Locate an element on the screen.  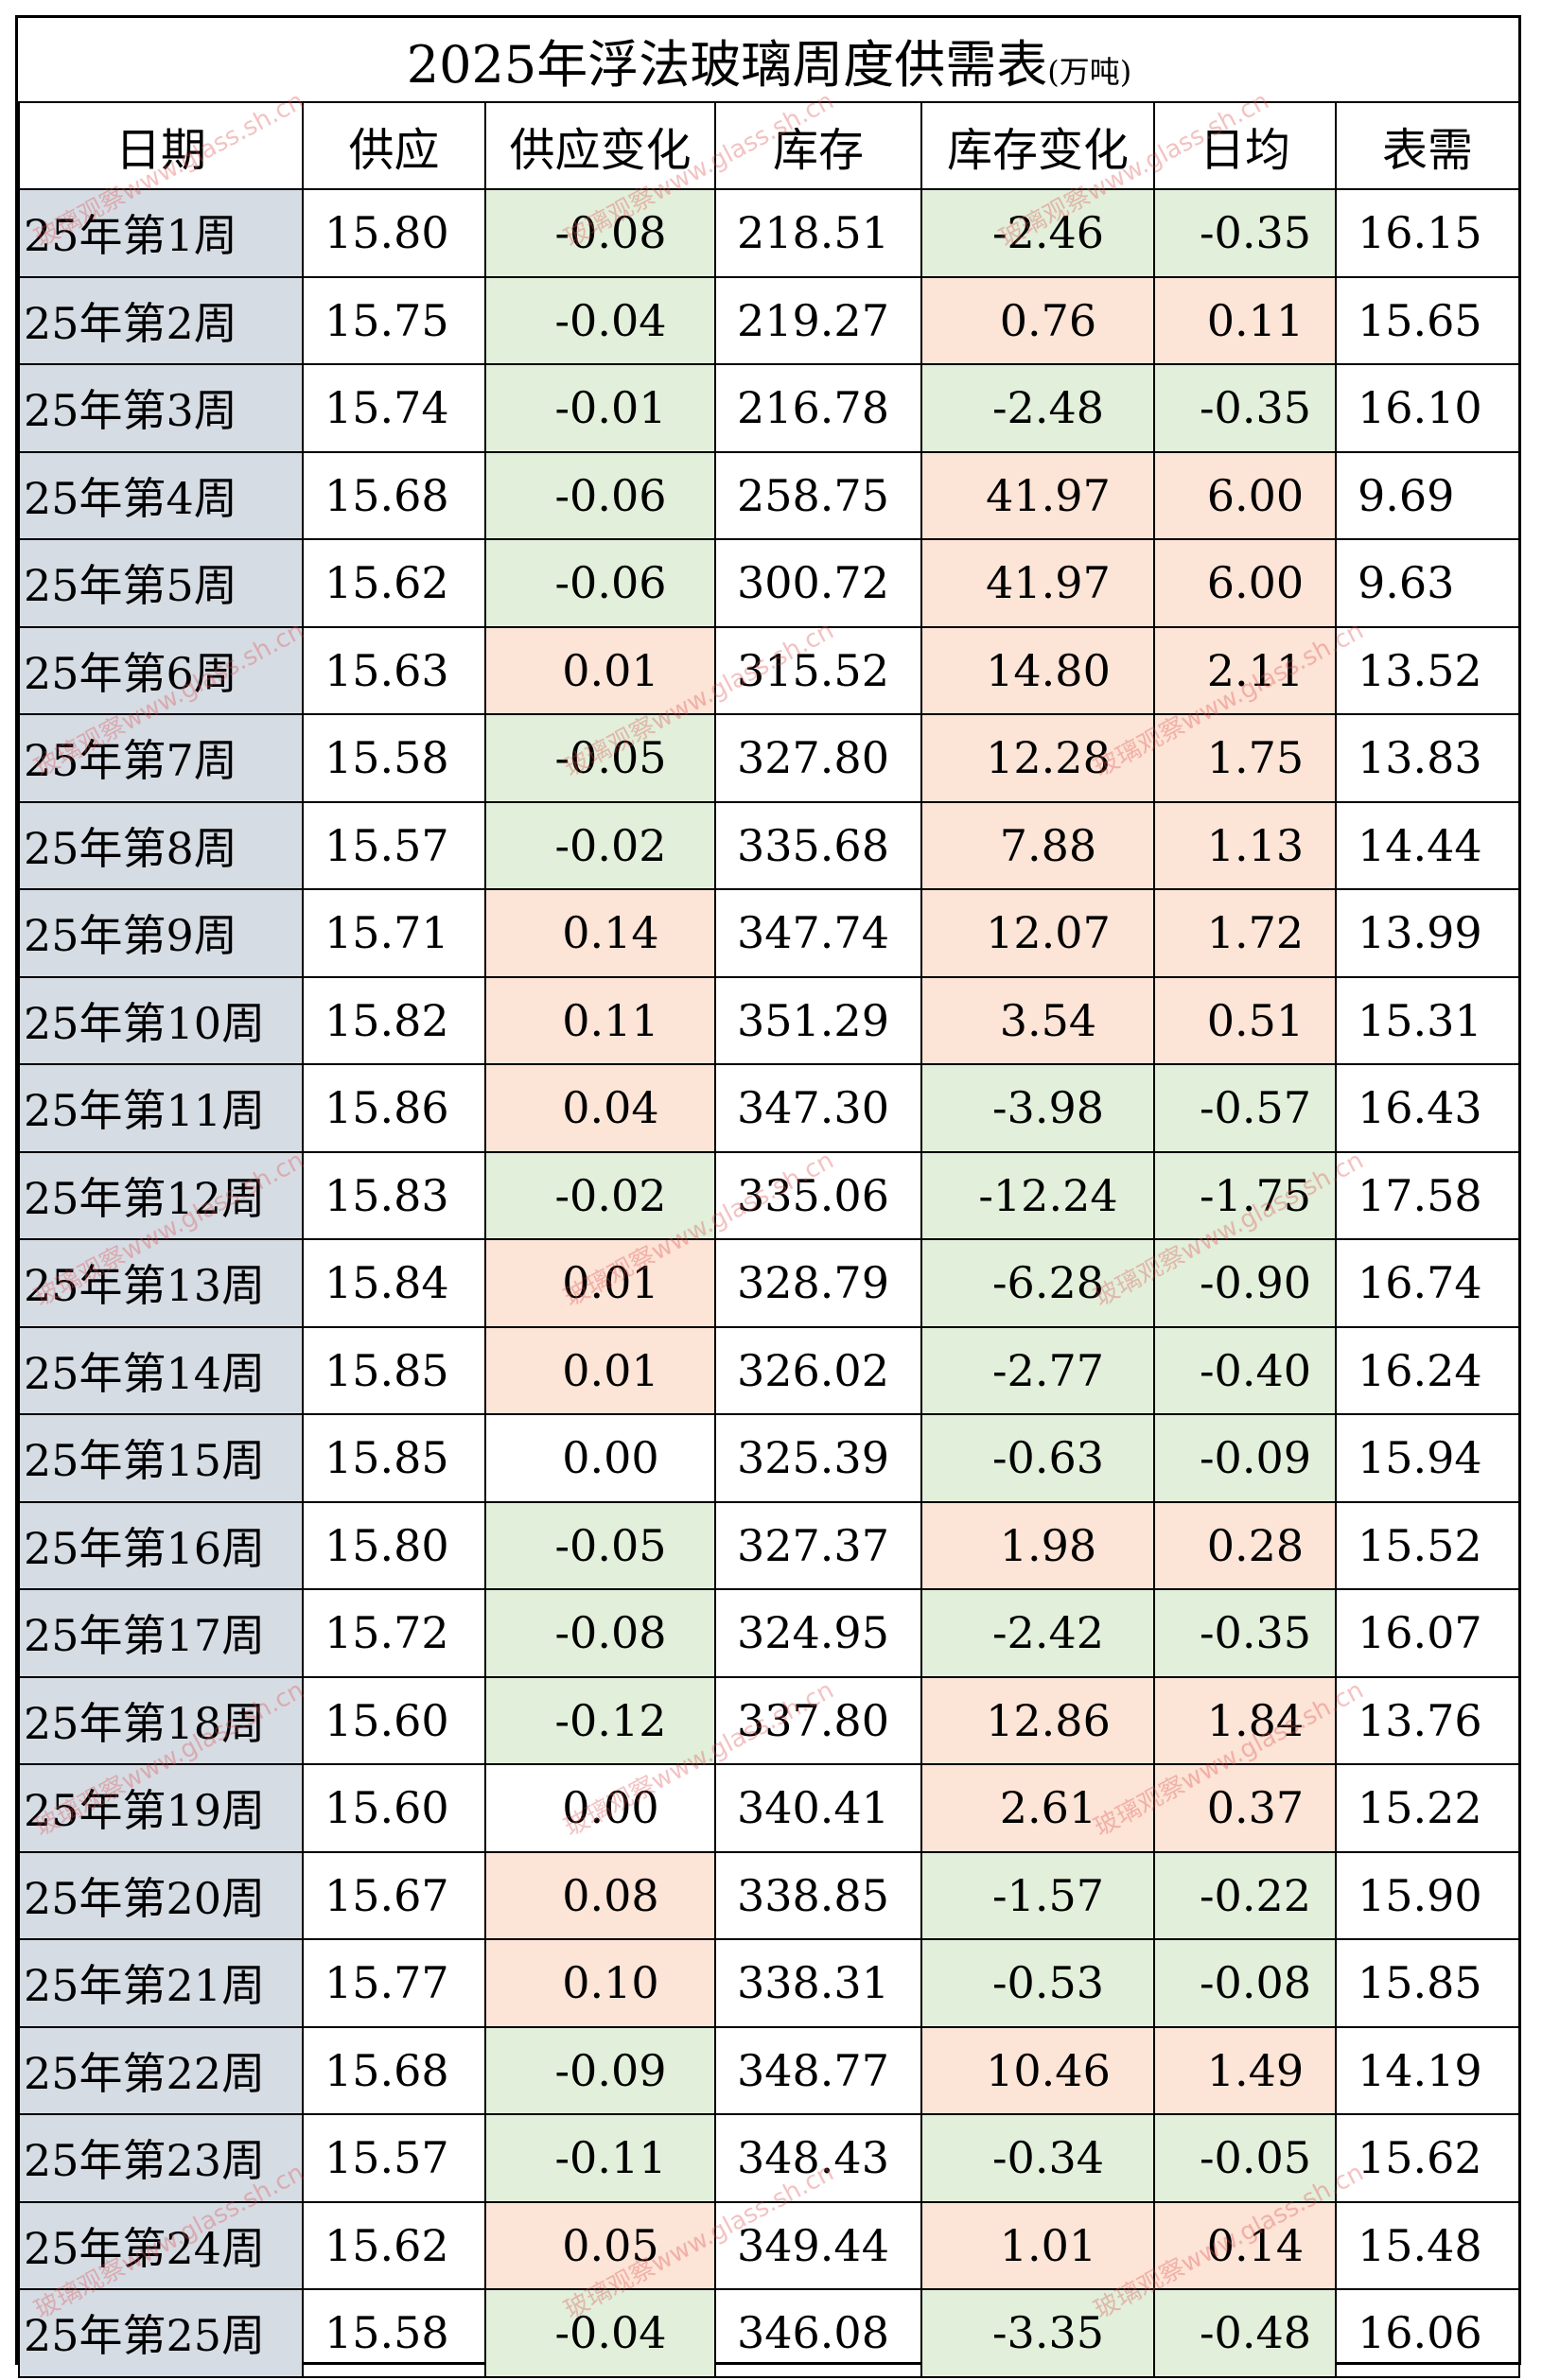
cell-daily-avg: -0.22 is located at coordinates (1245, 1895).